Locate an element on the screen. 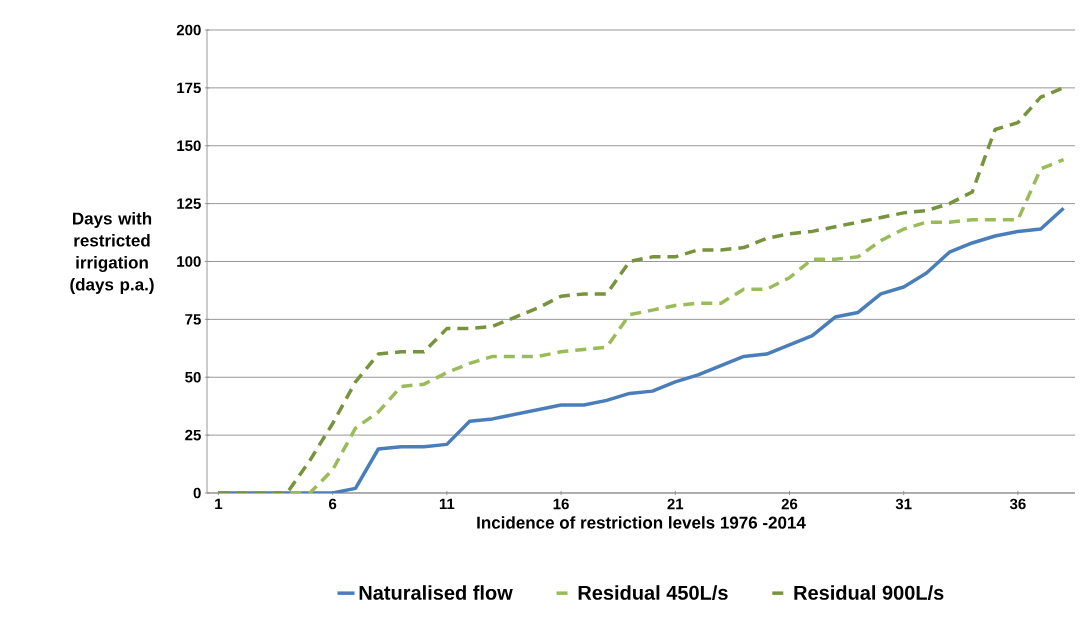 This screenshot has height=636, width=1083. legend-label: Naturalised flow is located at coordinates (436, 592).